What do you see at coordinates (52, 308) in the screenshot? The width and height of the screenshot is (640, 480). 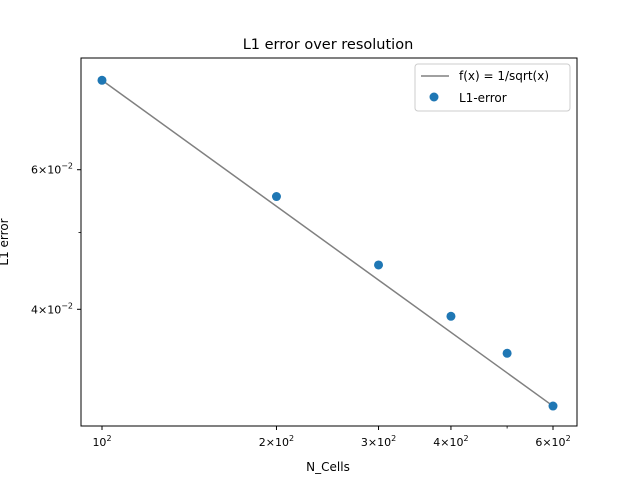 I see `y-tick-label: 4×10⁻²` at bounding box center [52, 308].